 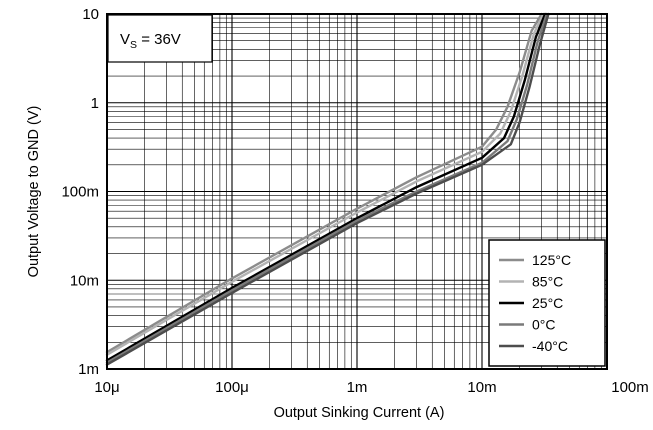 I want to click on y-tick-label: 1, so click(x=95, y=103).